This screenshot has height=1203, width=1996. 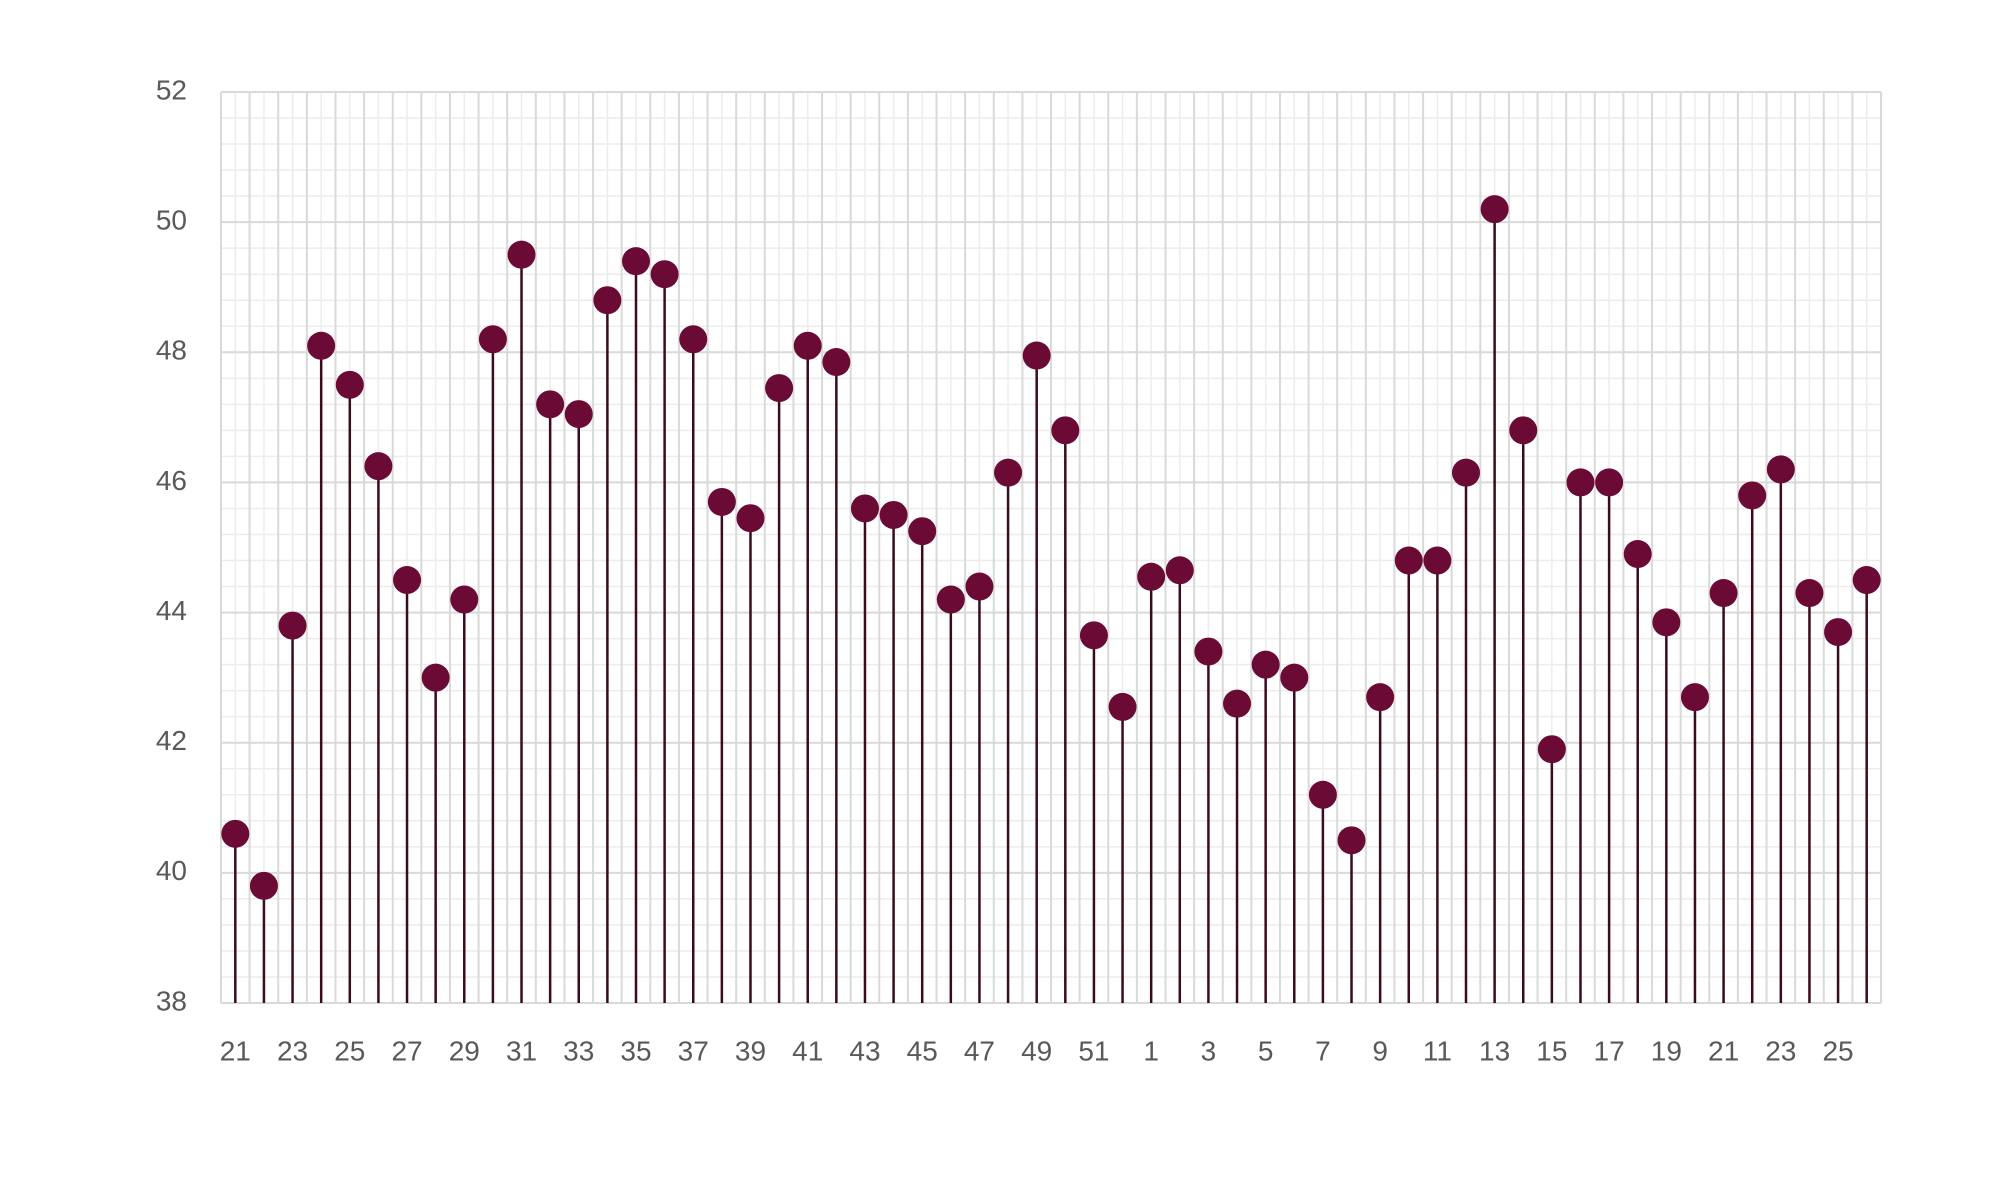 What do you see at coordinates (1323, 1050) in the screenshot?
I see `x-tick-label: 7` at bounding box center [1323, 1050].